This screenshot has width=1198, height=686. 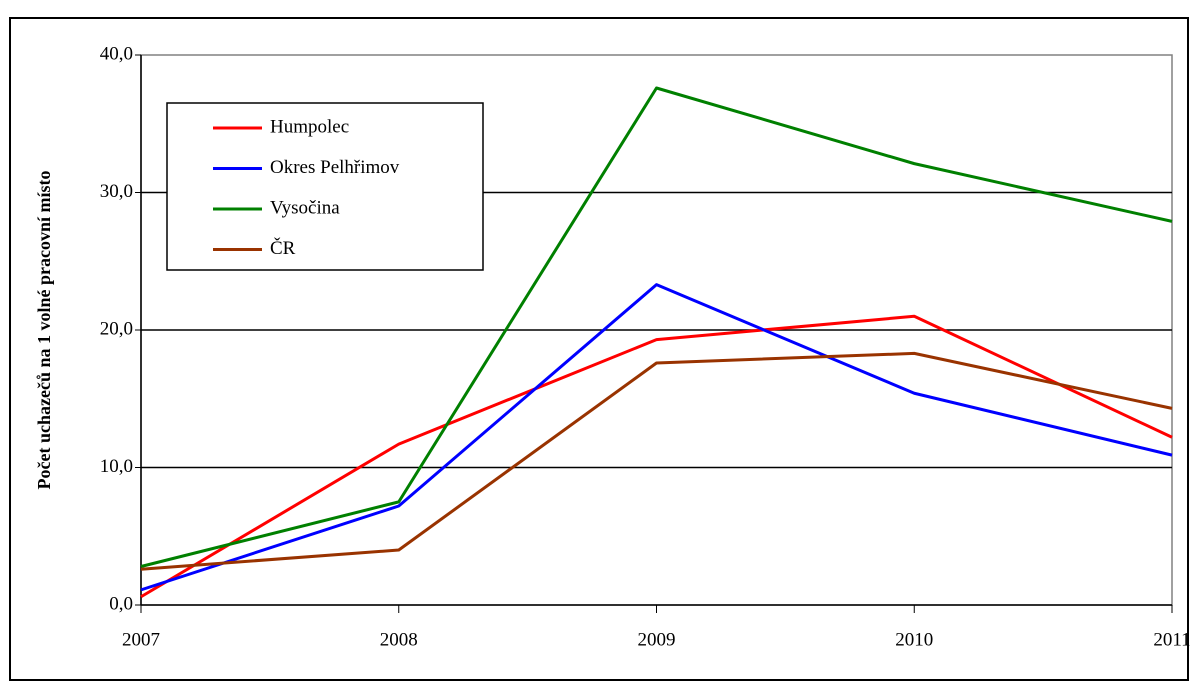 What do you see at coordinates (914, 639) in the screenshot?
I see `x-tick-label: 2010` at bounding box center [914, 639].